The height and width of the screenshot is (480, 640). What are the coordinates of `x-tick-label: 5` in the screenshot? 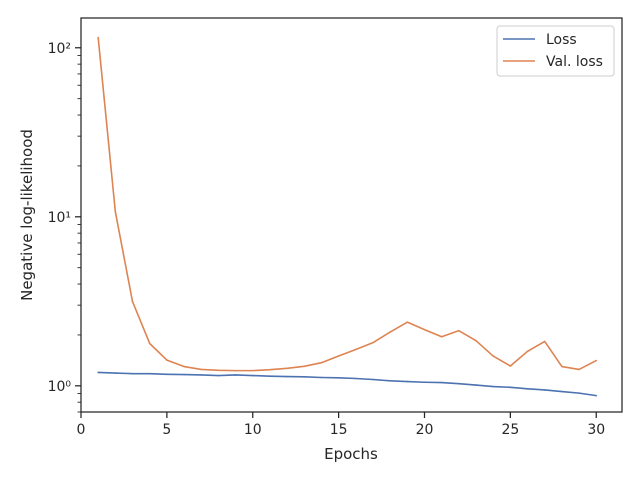 It's located at (166, 430).